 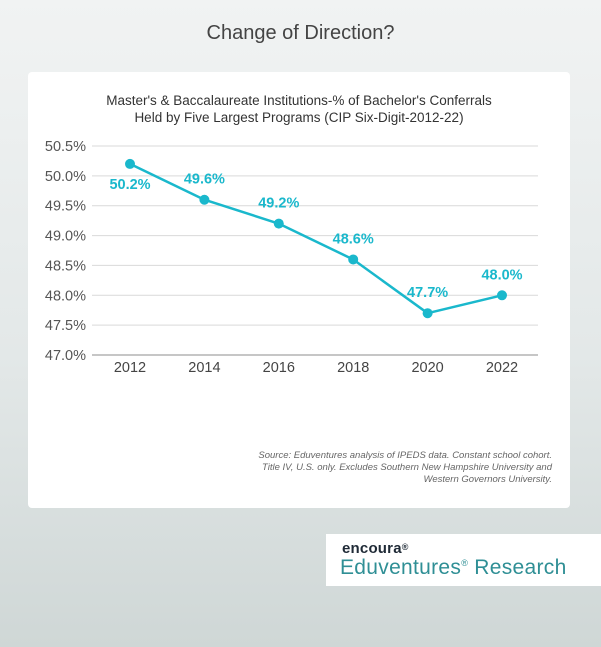 I want to click on encoura-brand: encoura, so click(x=372, y=548).